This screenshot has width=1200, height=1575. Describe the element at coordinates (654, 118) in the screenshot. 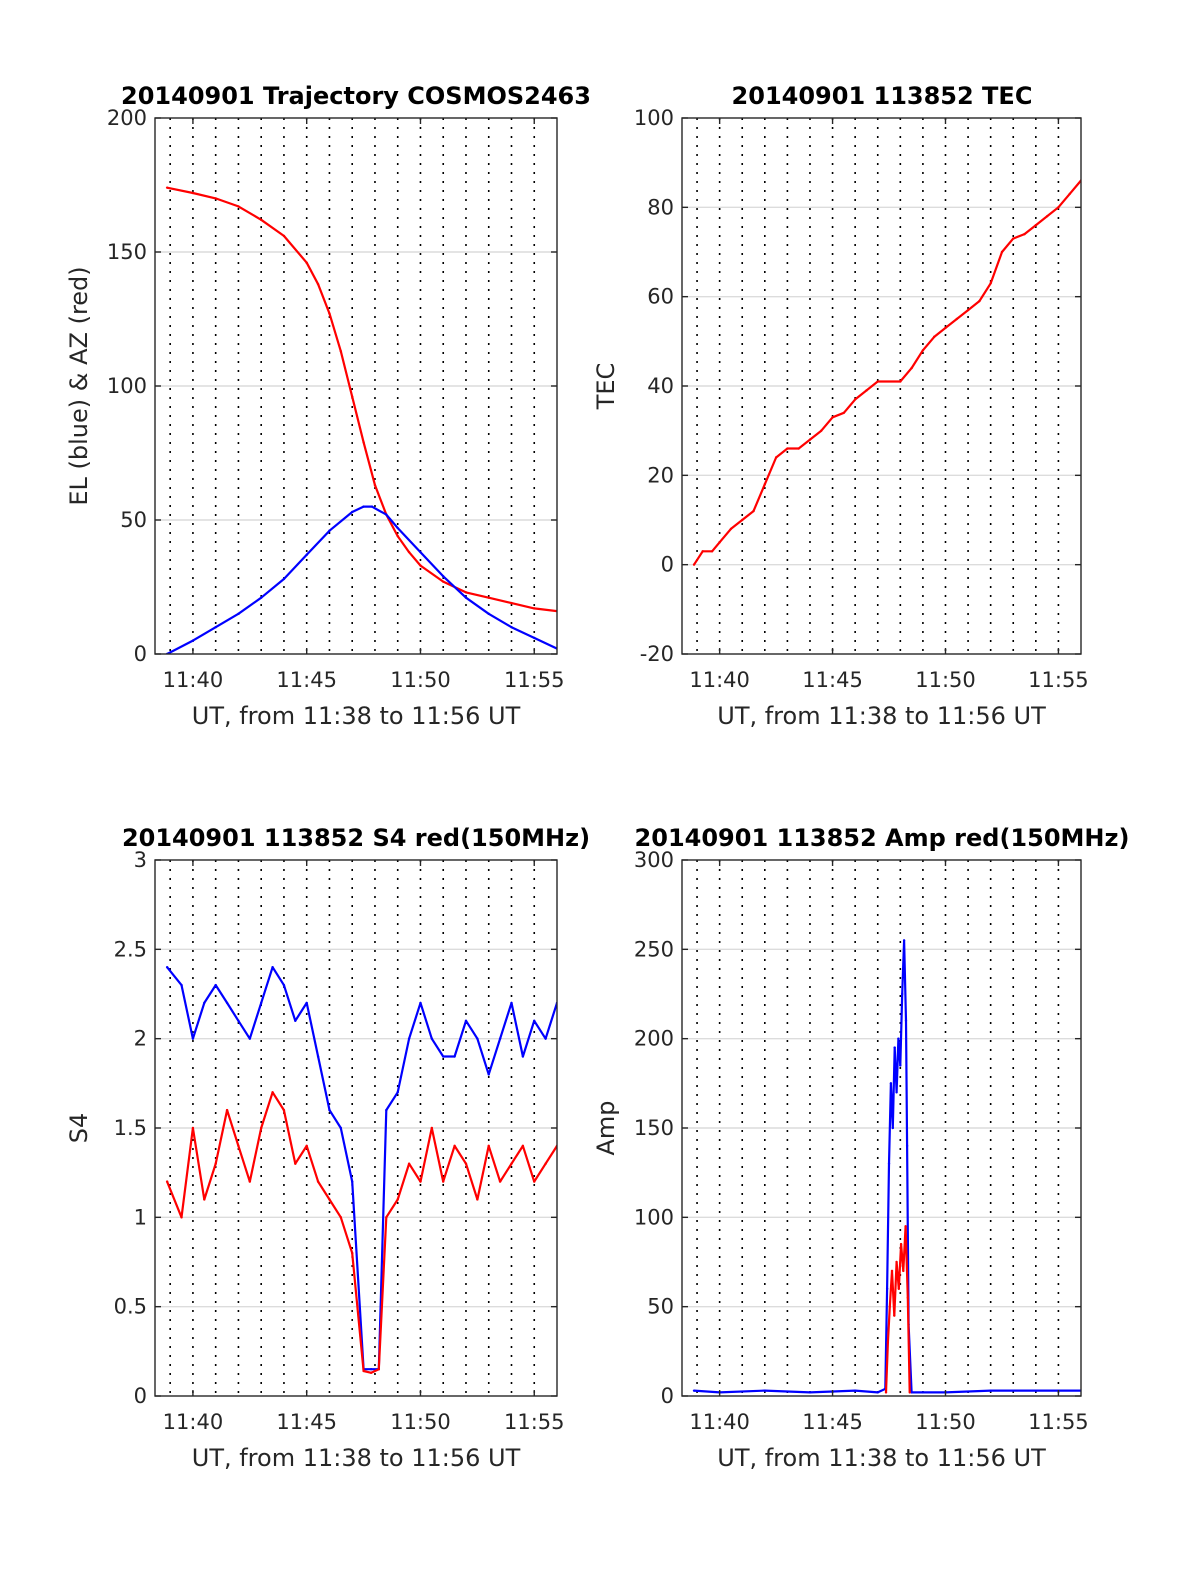

I see `y-tick-label: 100` at that location.